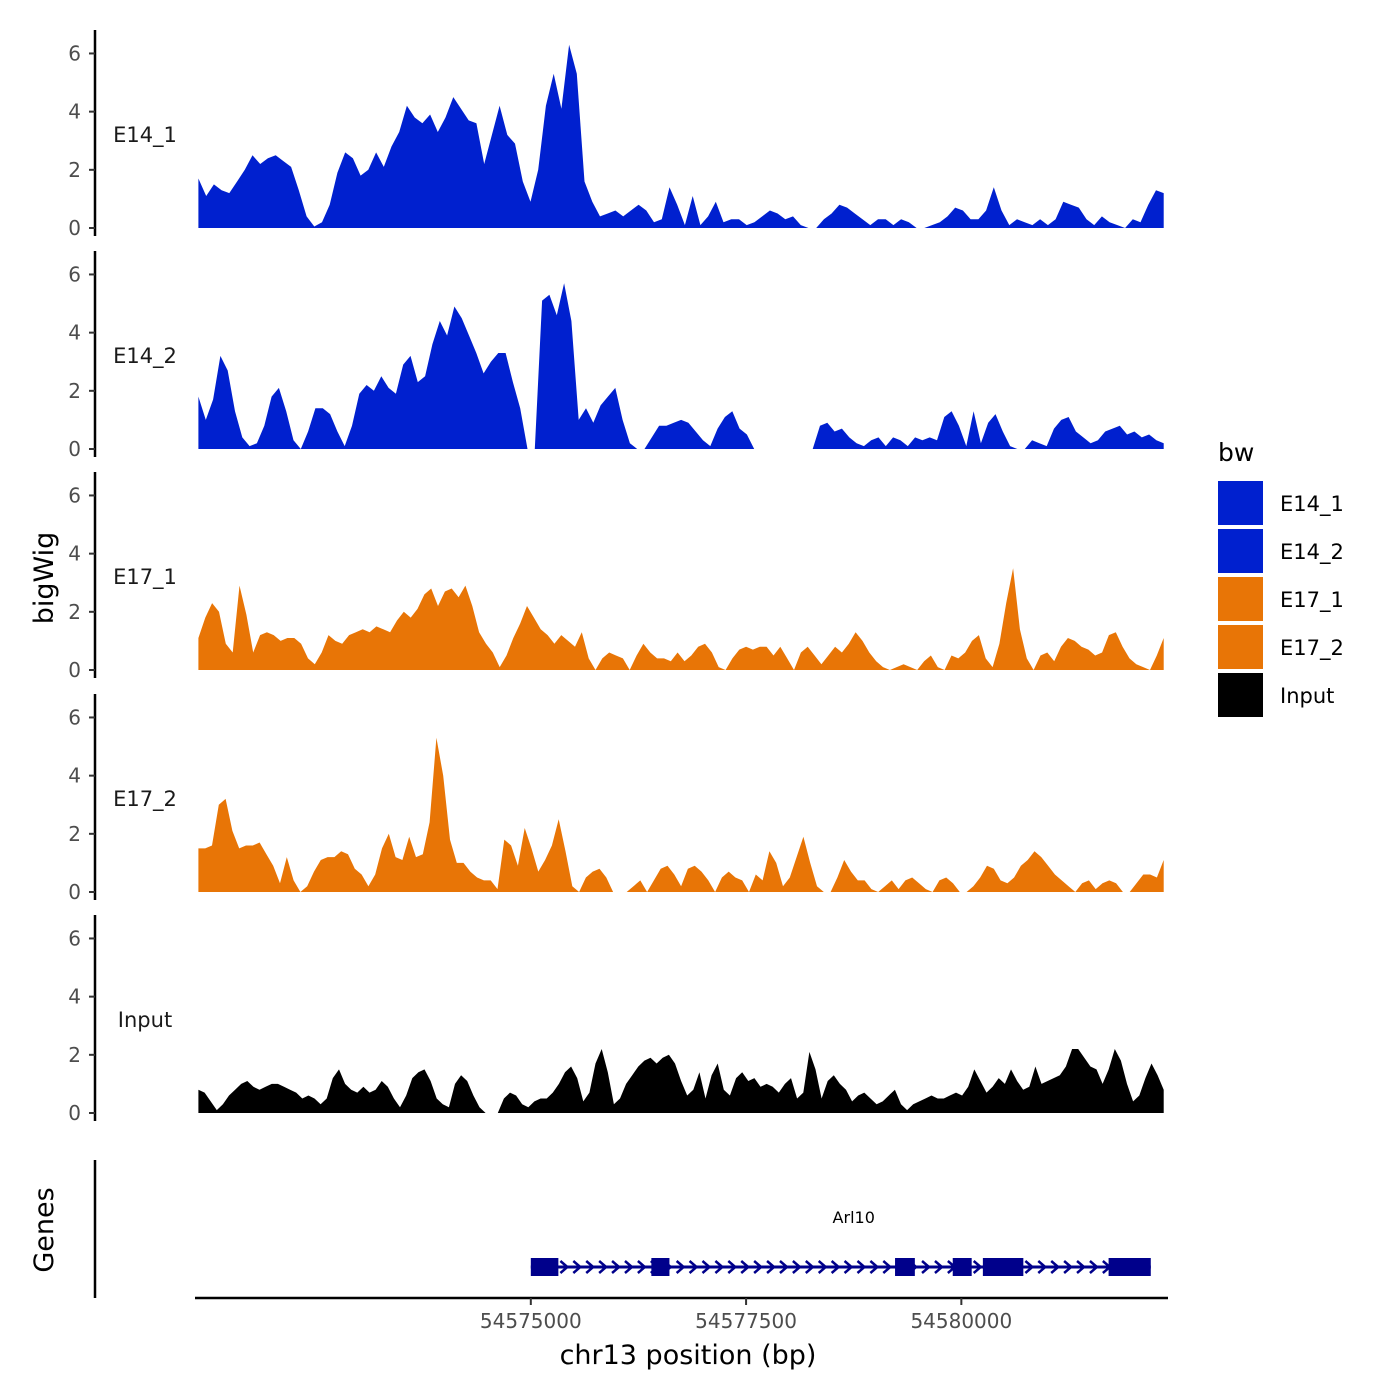 This screenshot has height=1400, width=1400. Describe the element at coordinates (145, 1020) in the screenshot. I see `track-label: Input` at that location.